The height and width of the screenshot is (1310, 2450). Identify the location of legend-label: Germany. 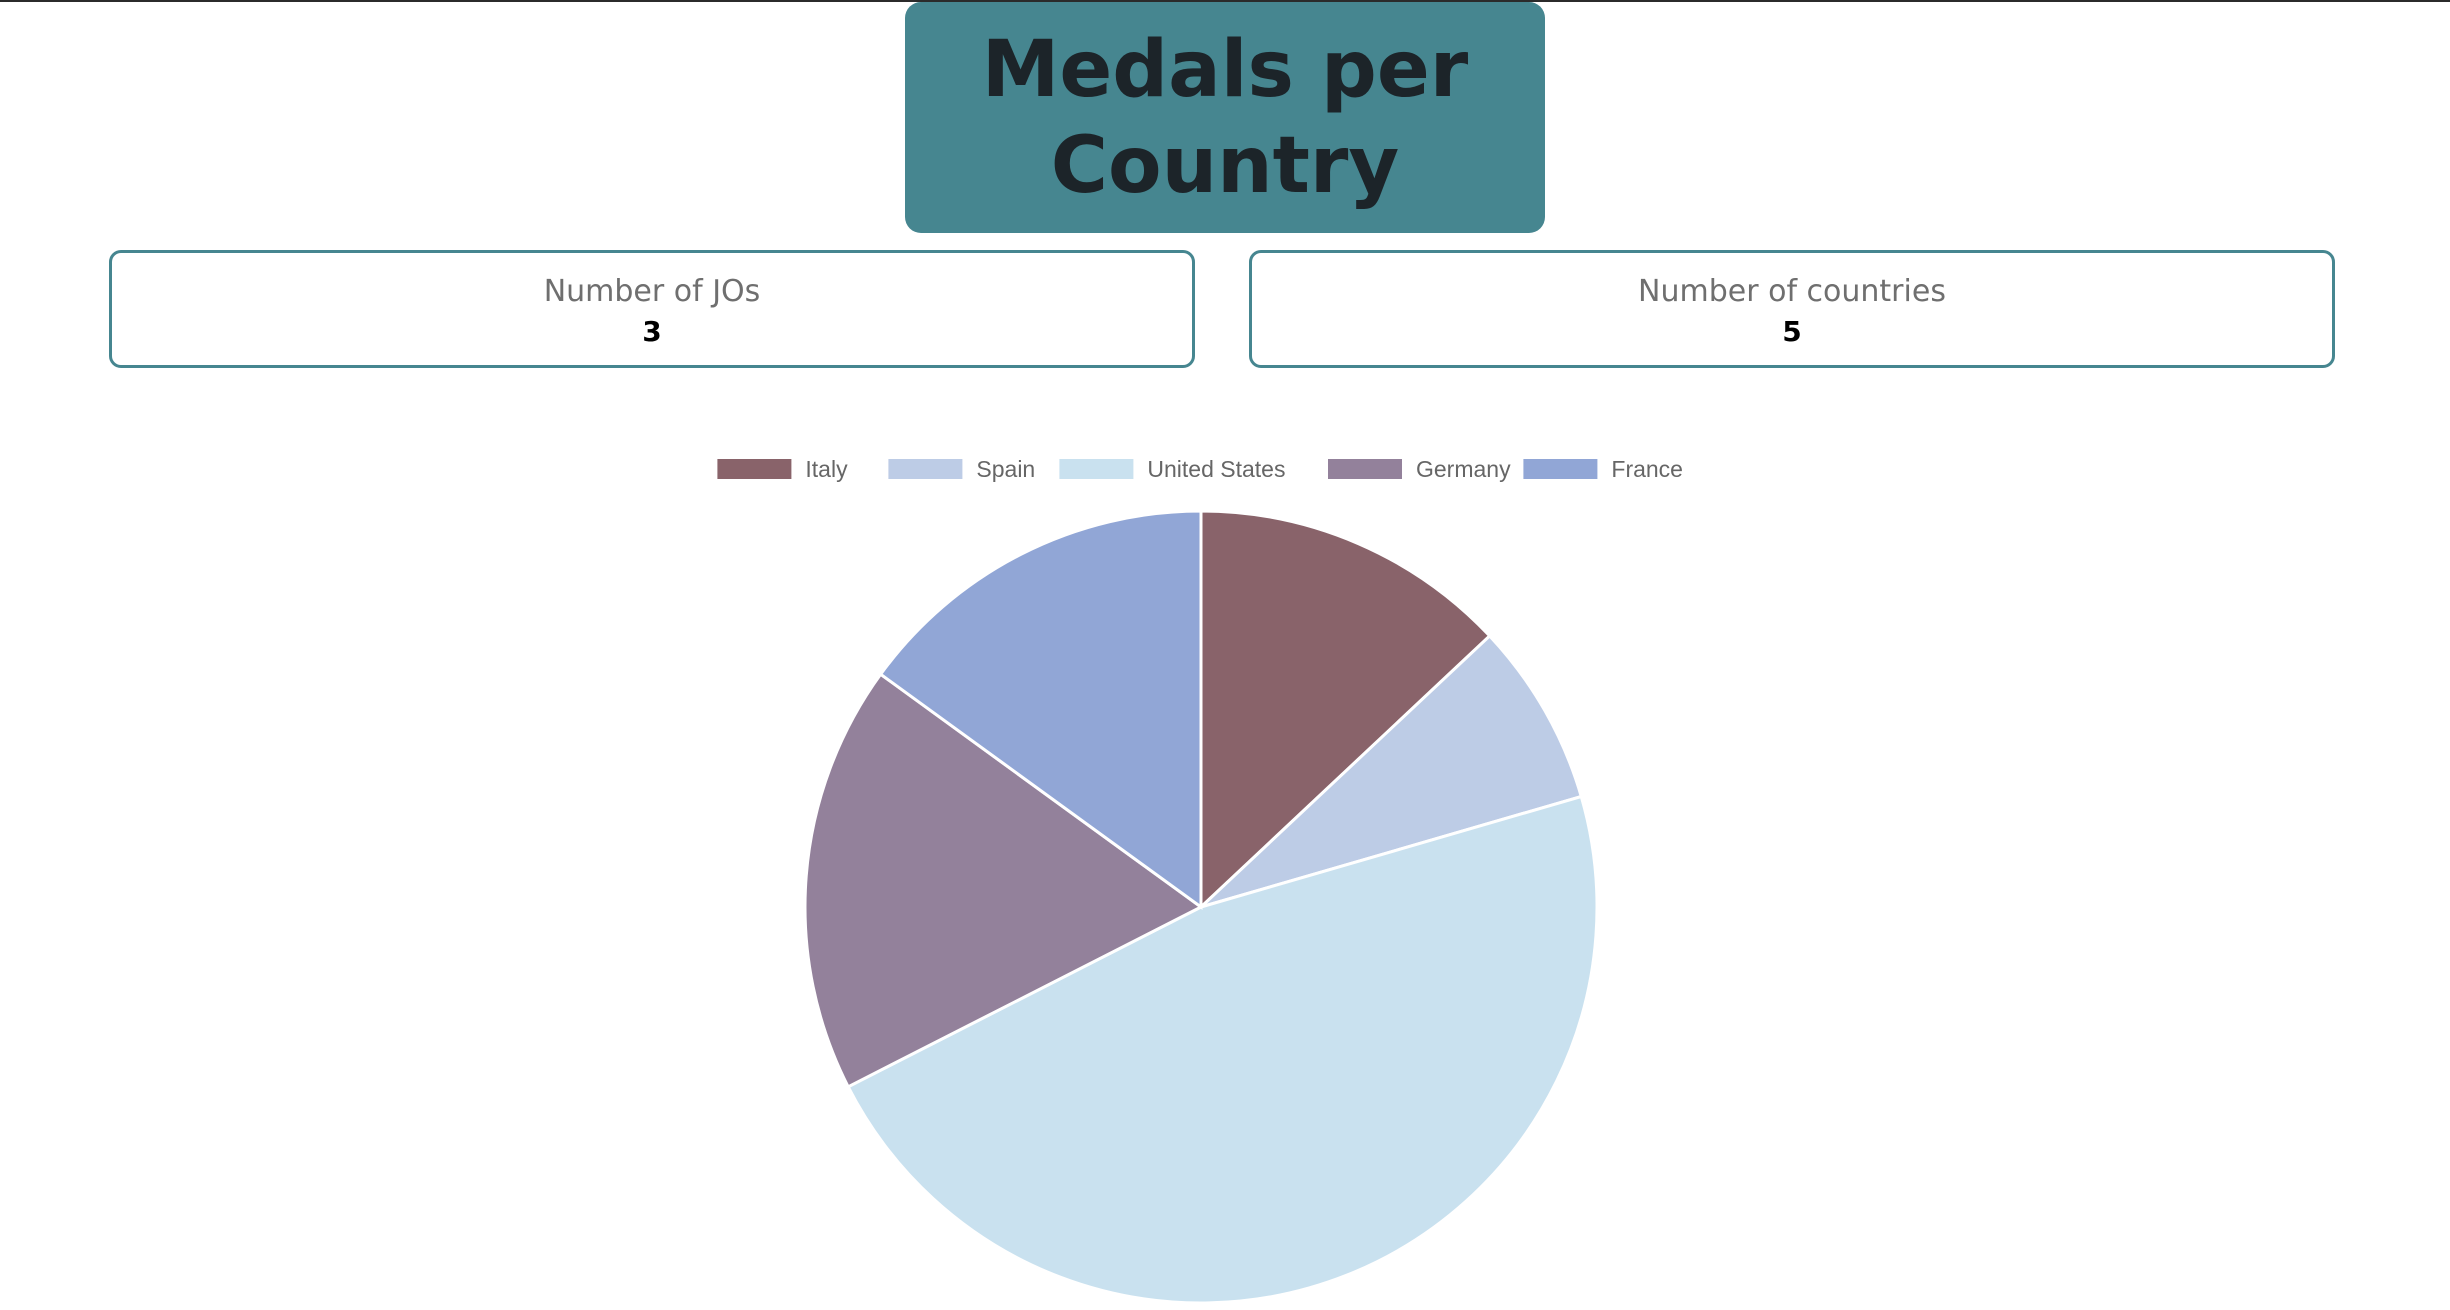
(1463, 469).